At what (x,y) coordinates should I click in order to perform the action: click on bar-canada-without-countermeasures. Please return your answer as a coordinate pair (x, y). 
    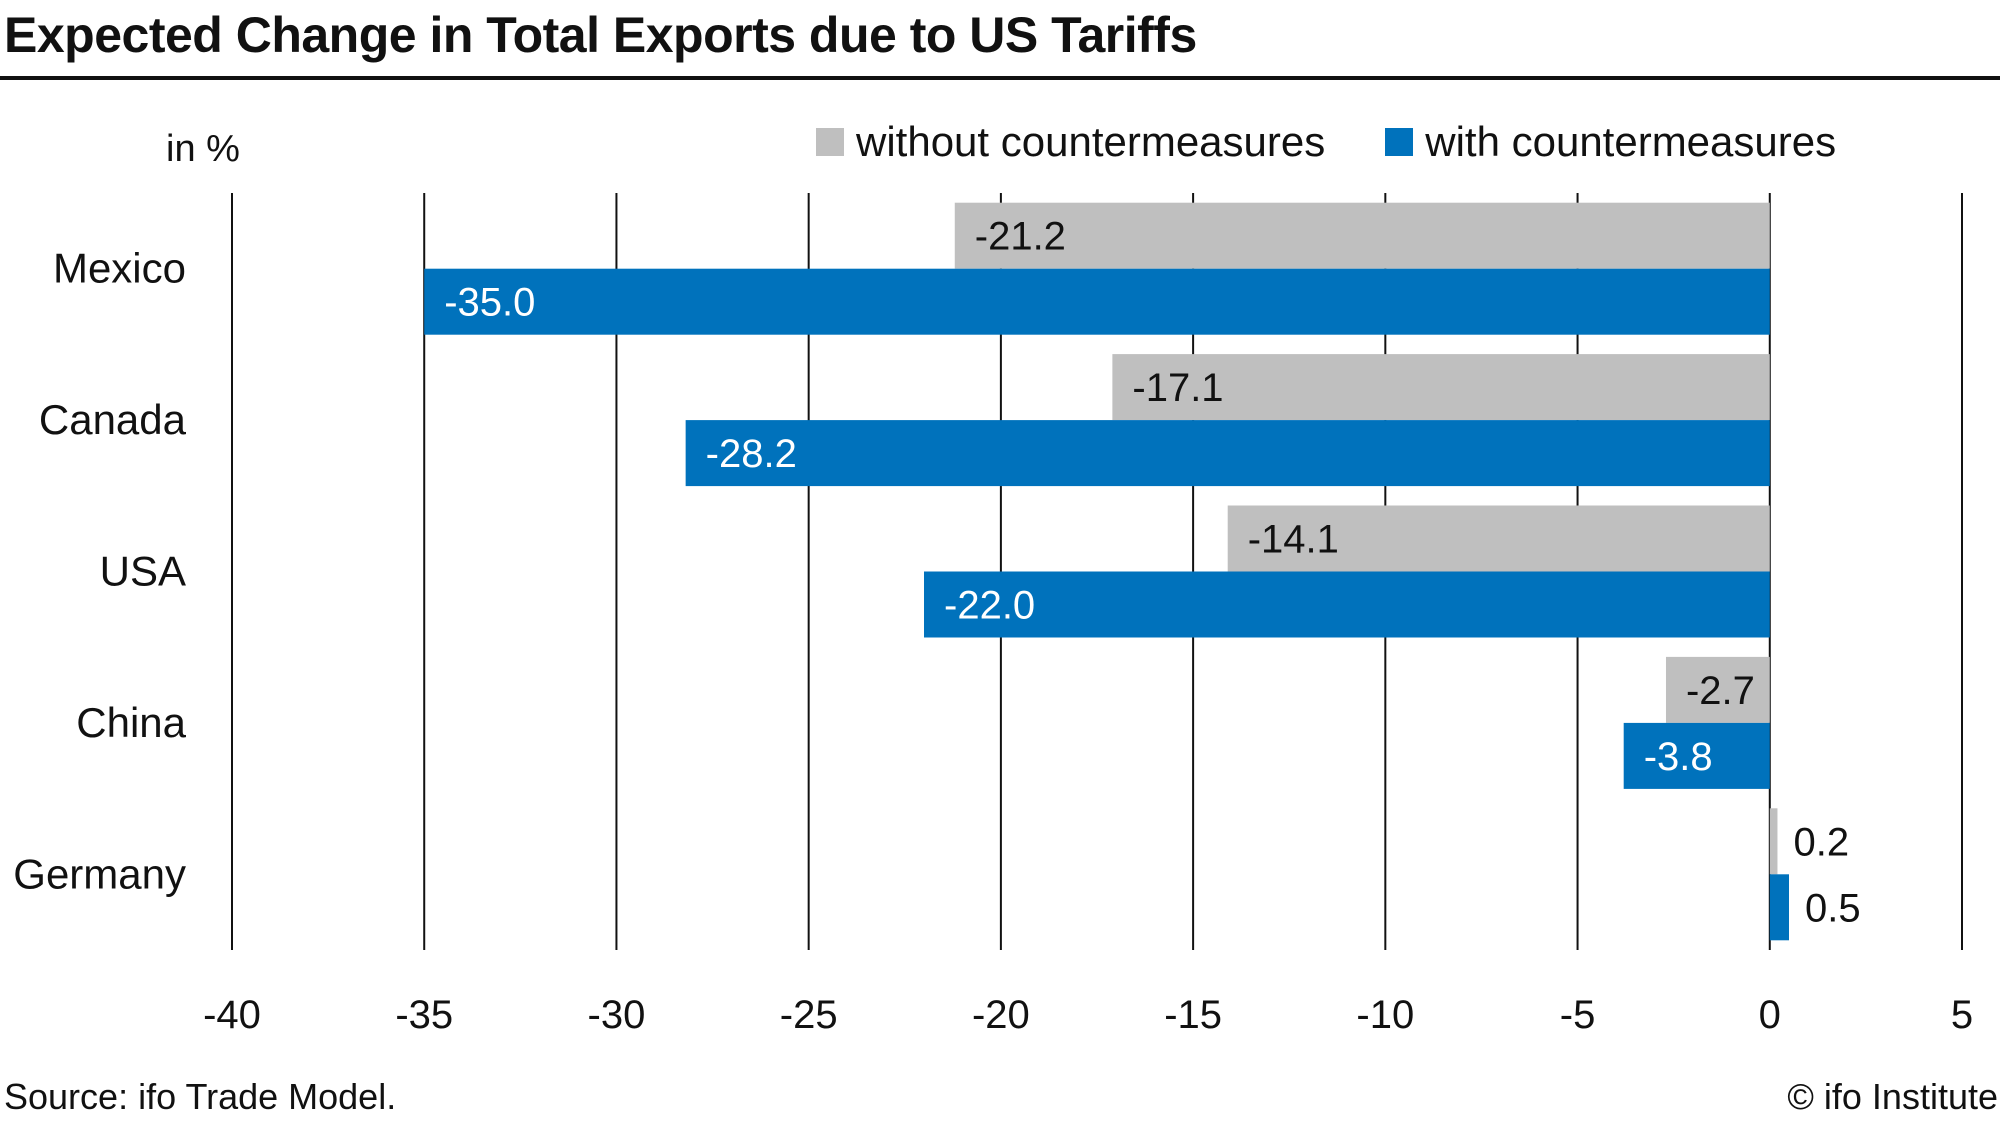
    Looking at the image, I should click on (1441, 387).